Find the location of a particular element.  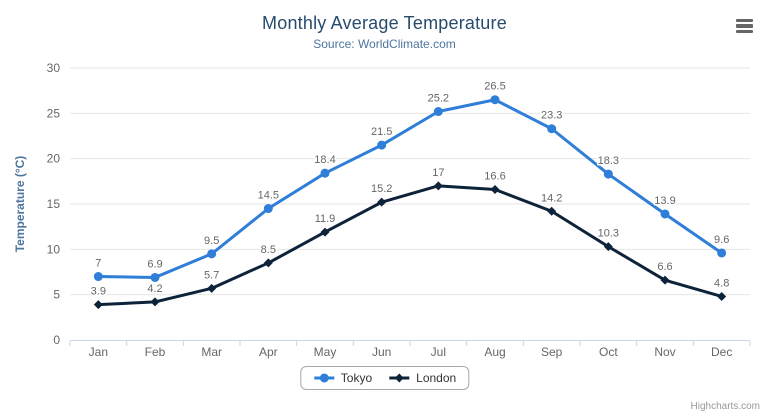

legend-label: London is located at coordinates (436, 378).